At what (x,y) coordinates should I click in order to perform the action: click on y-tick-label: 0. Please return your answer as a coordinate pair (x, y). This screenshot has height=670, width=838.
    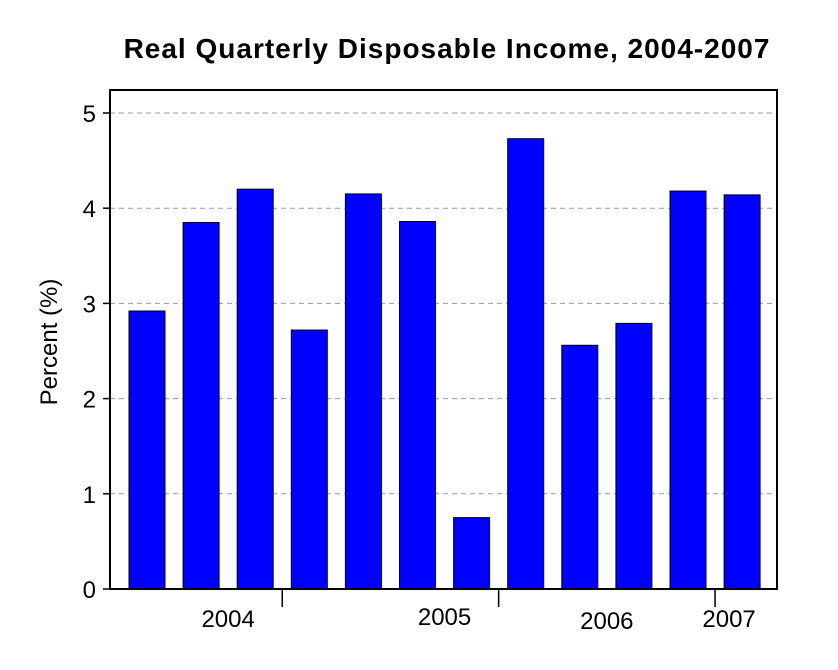
    Looking at the image, I should click on (89, 590).